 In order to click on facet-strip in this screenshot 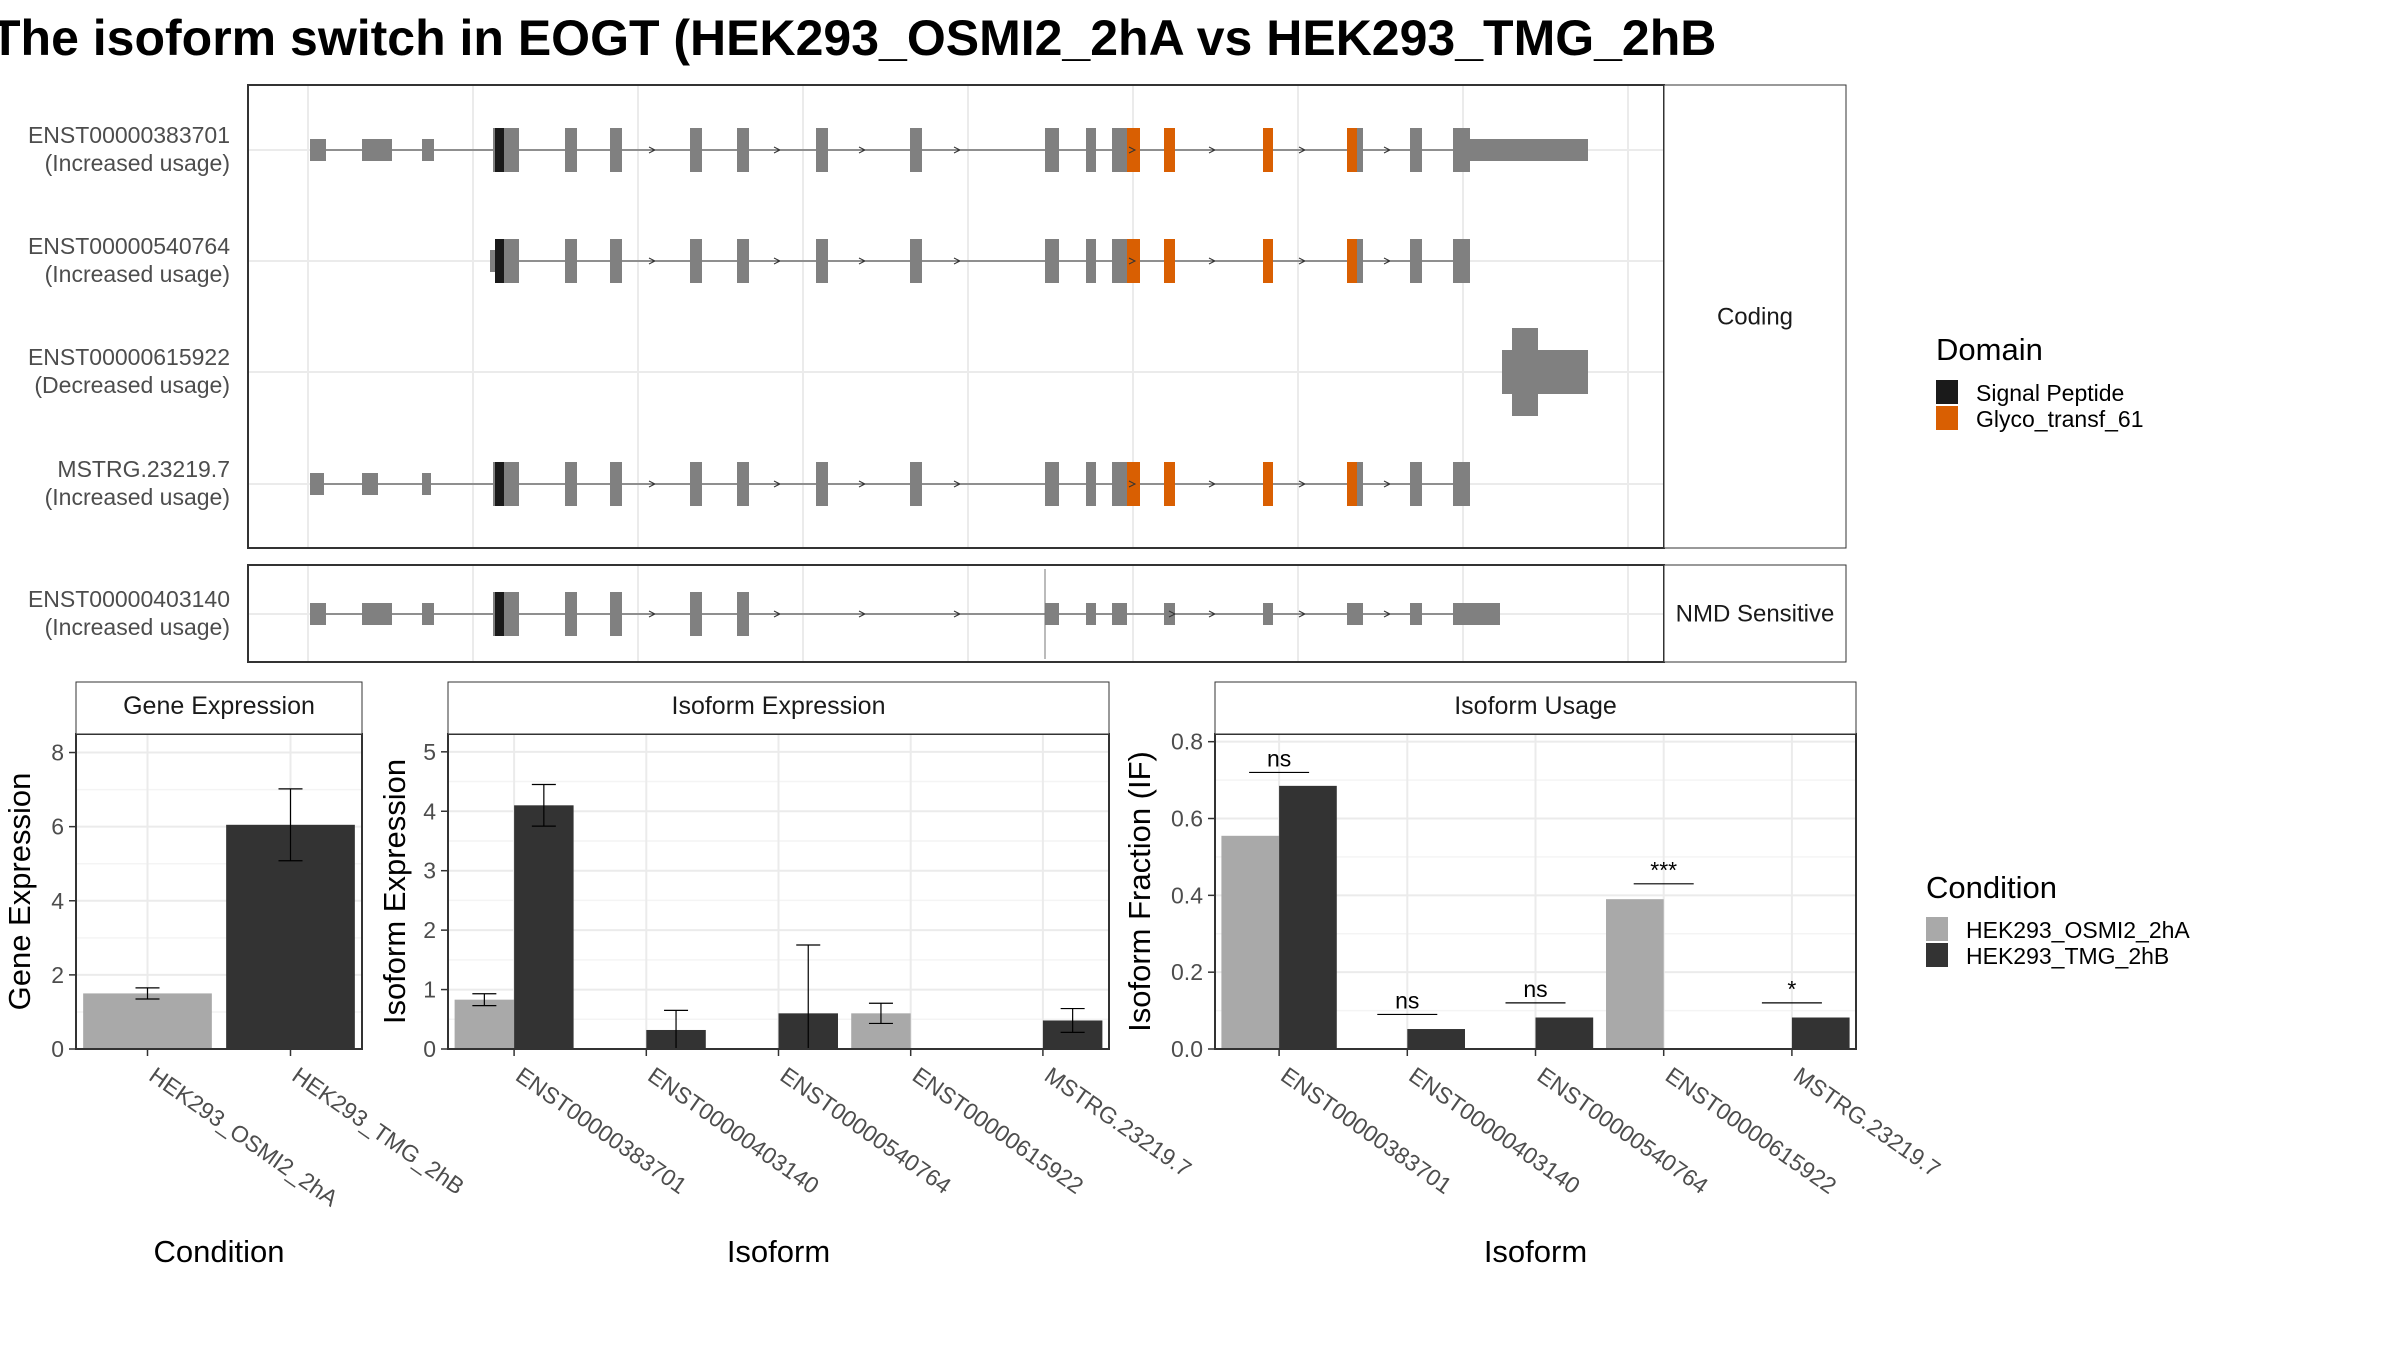, I will do `click(1755, 613)`.